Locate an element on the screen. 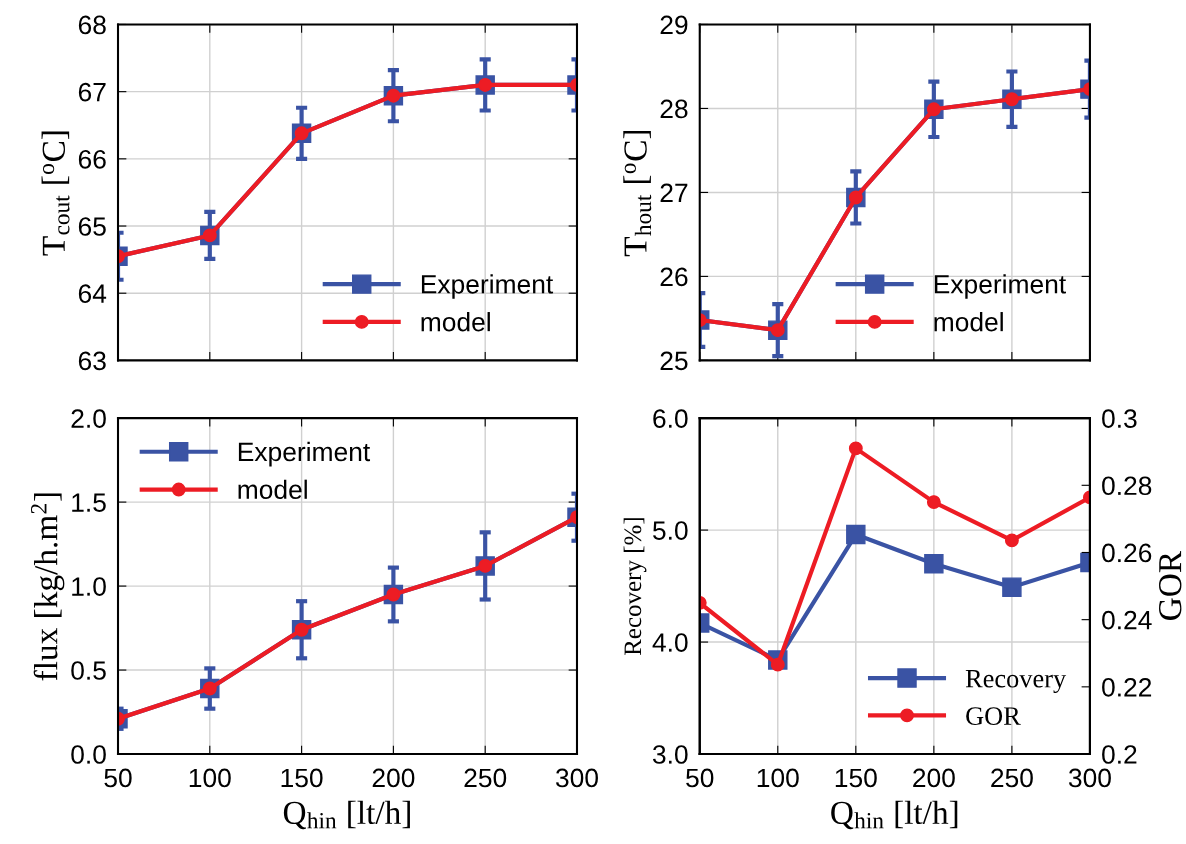  y-tick-label: 64 is located at coordinates (92, 294).